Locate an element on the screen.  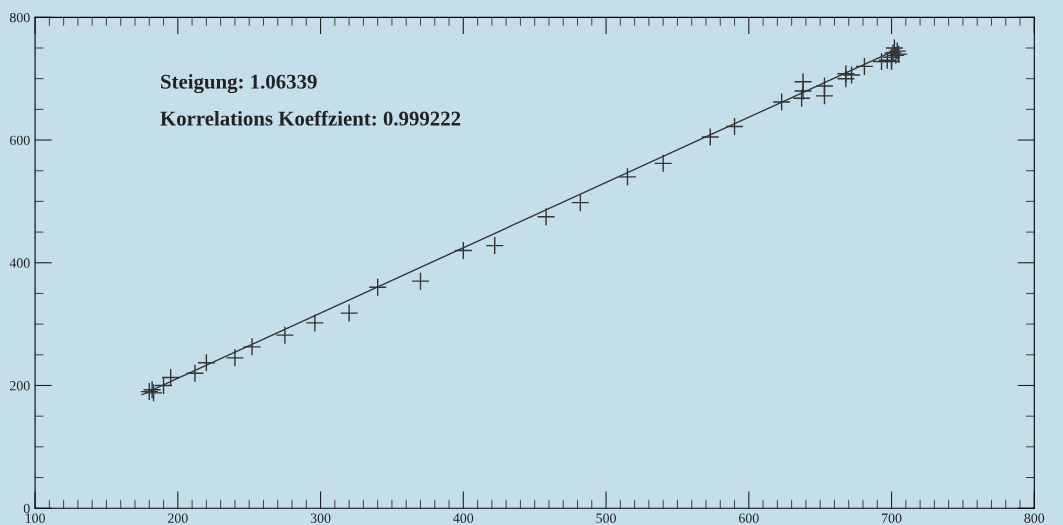
annotation: Steigung: 1.06339 is located at coordinates (239, 84).